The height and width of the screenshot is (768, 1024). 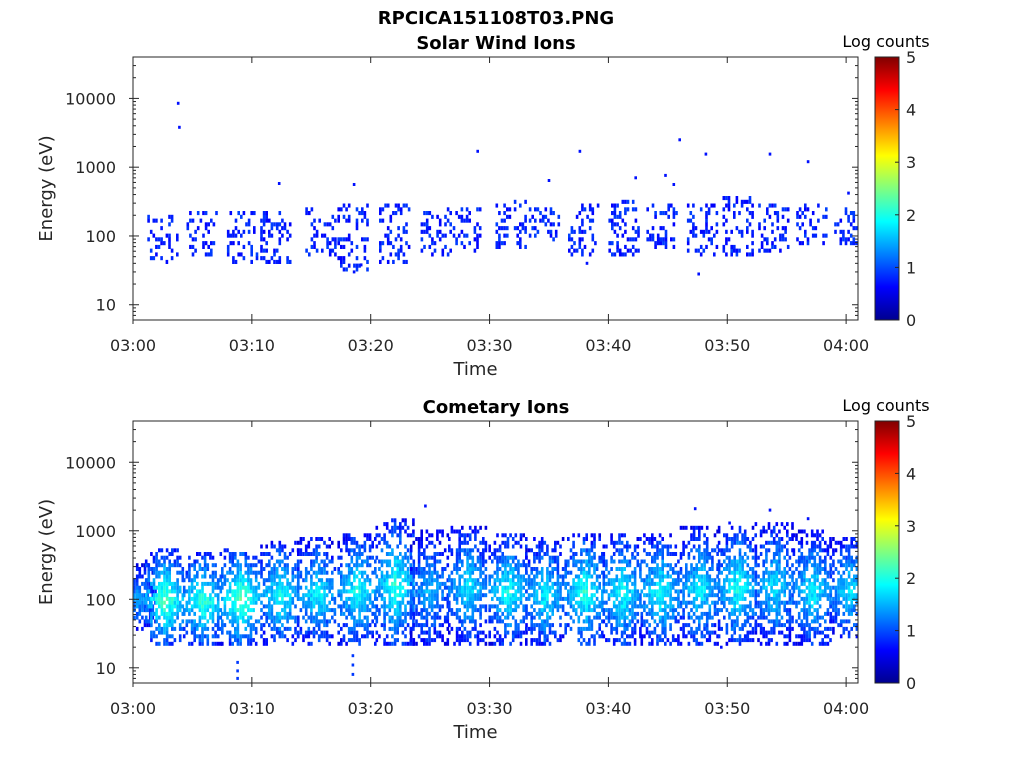 I want to click on scan, so click(x=584, y=589).